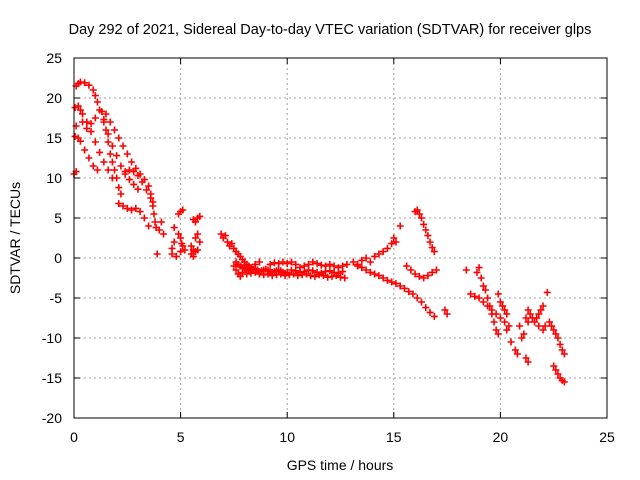 This screenshot has height=480, width=640. I want to click on y-tick-label: -15, so click(52, 378).